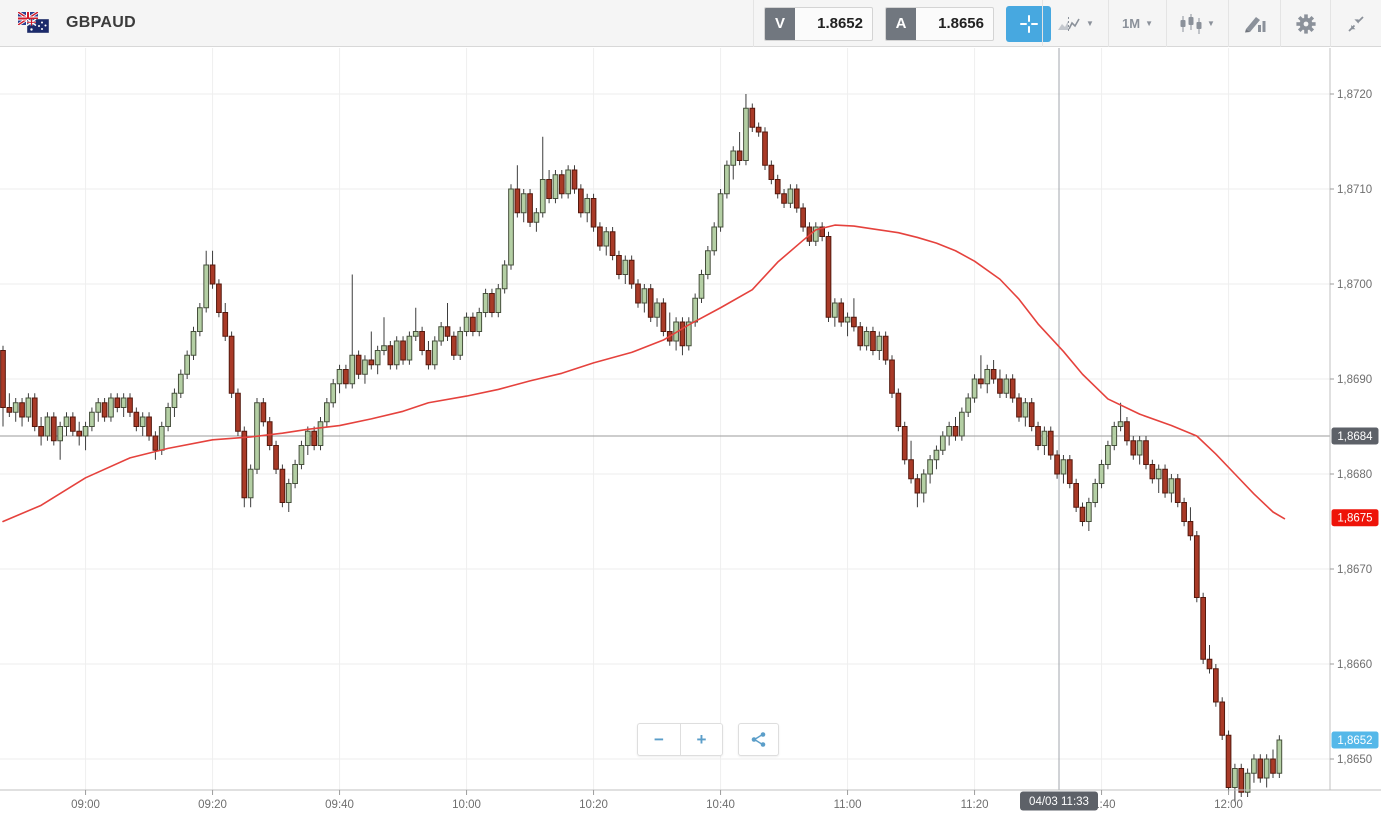 The width and height of the screenshot is (1381, 821). I want to click on settings-gear-icon, so click(1305, 23).